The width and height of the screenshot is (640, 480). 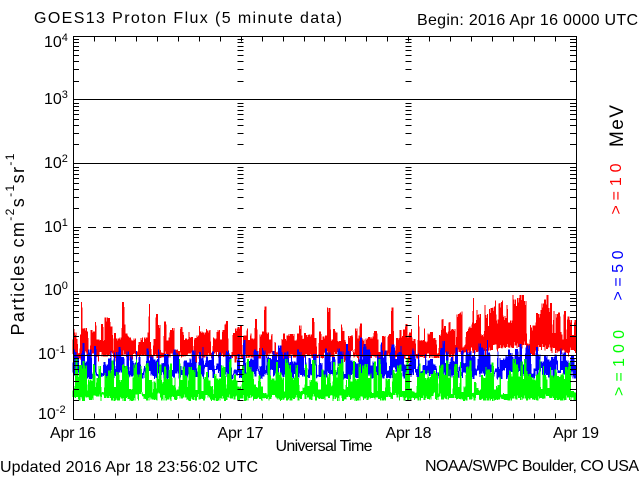 What do you see at coordinates (576, 433) in the screenshot?
I see `svg-text: Apr 19` at bounding box center [576, 433].